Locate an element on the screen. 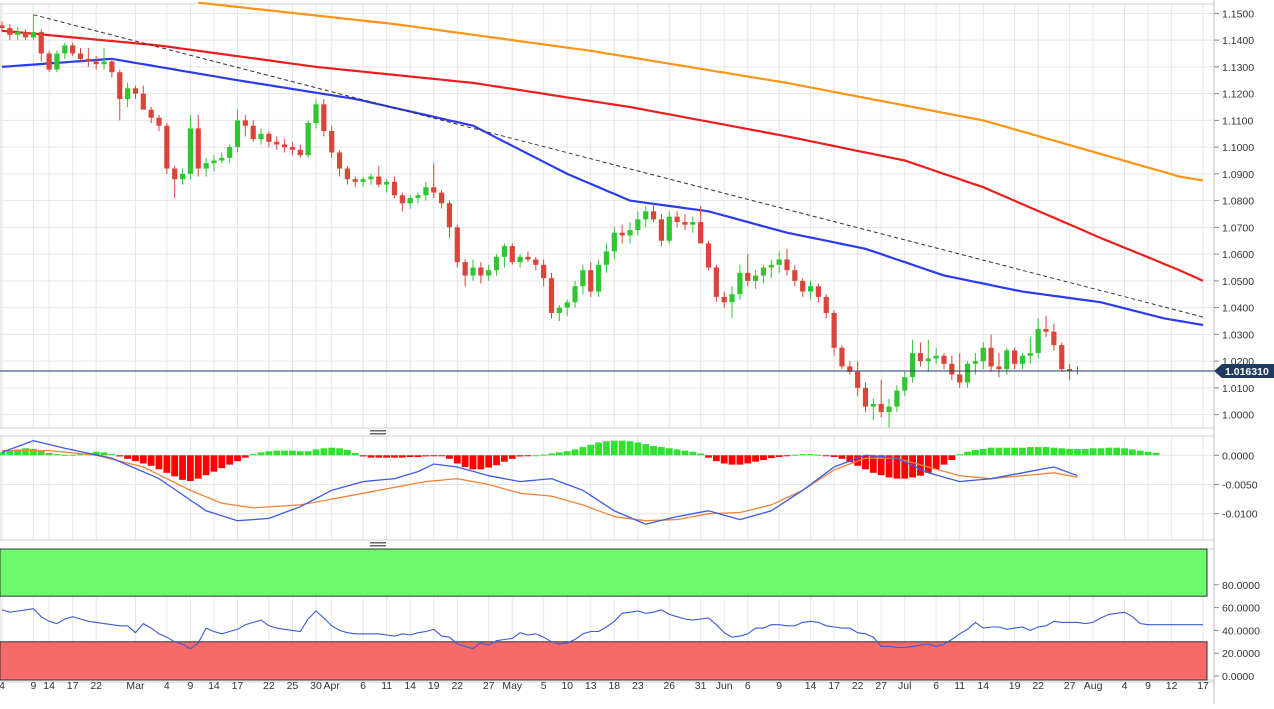 This screenshot has width=1274, height=709. price-tick-label: 1.0500 is located at coordinates (1238, 282).